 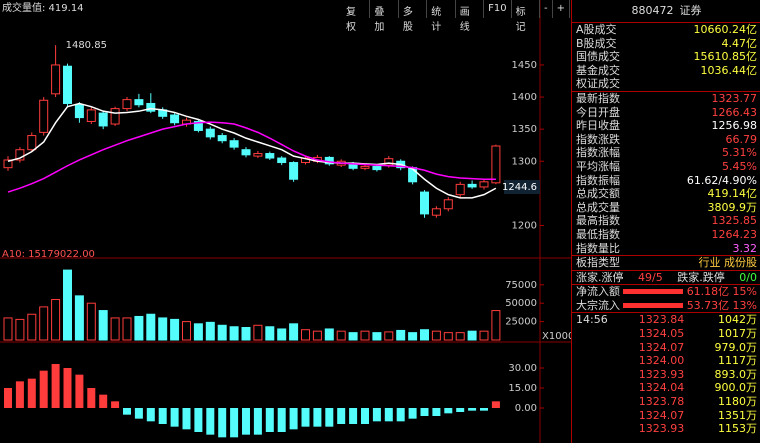 I want to click on quote-row: 基金成交 1036.44亿, so click(x=666, y=71).